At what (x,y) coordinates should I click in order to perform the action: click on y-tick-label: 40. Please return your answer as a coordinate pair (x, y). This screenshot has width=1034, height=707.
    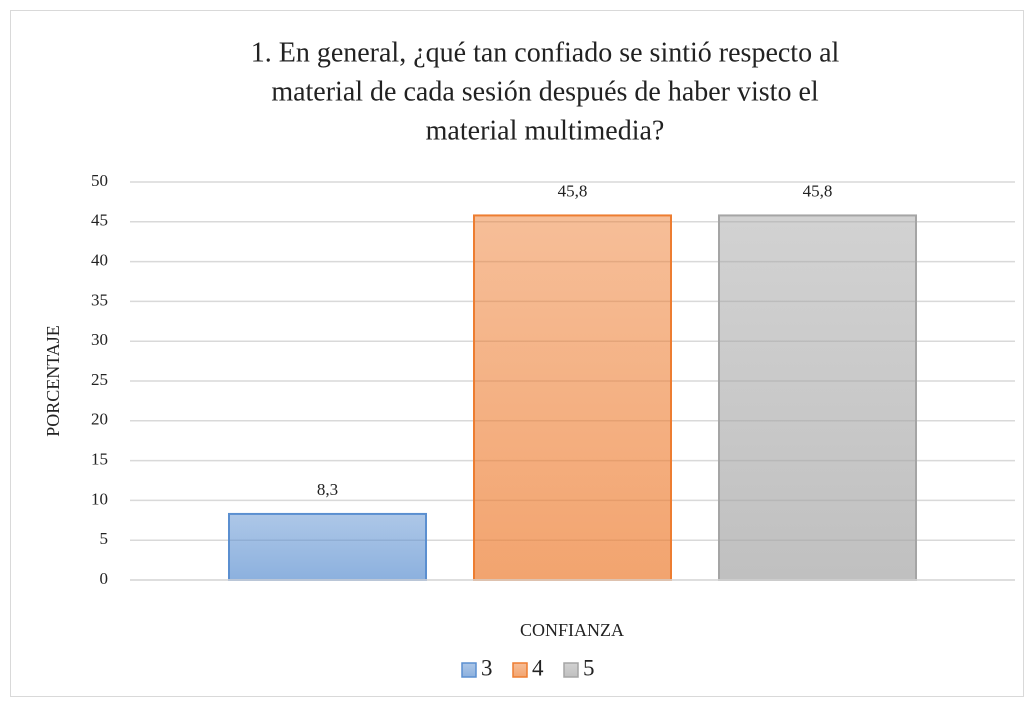
    Looking at the image, I should click on (99, 260).